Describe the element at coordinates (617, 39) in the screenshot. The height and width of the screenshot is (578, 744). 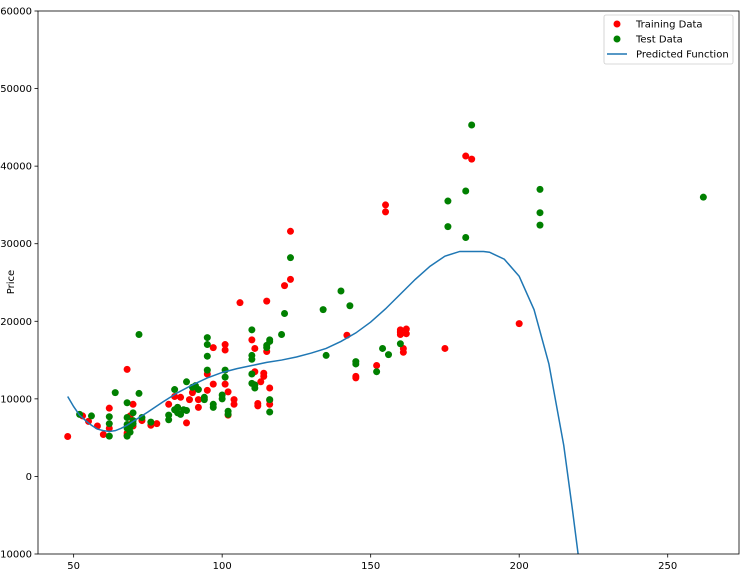
I see `legend-marker-test` at that location.